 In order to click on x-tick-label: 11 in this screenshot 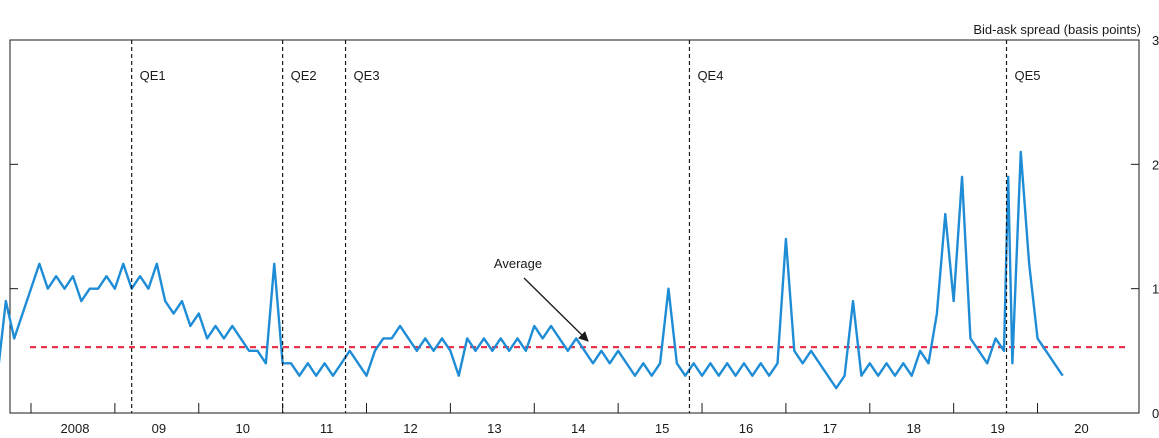, I will do `click(327, 428)`.